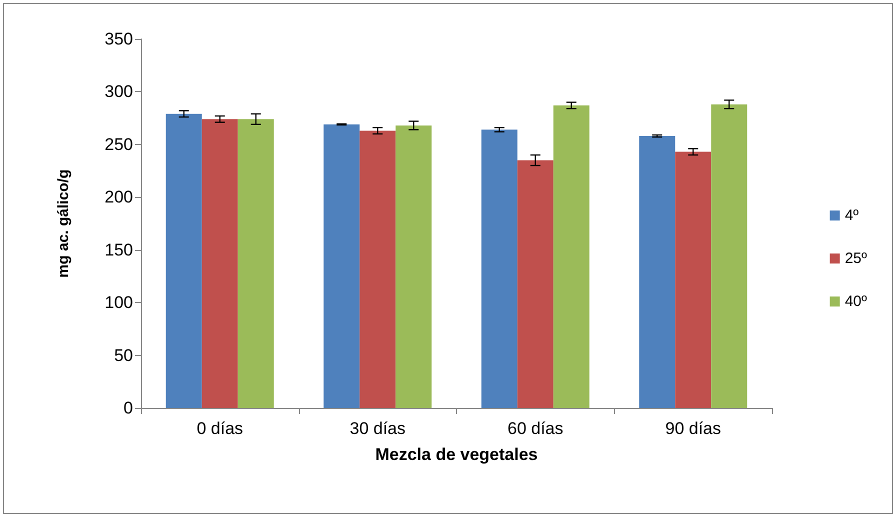 This screenshot has height=517, width=896. Describe the element at coordinates (118, 197) in the screenshot. I see `y-tick-label: 200` at that location.